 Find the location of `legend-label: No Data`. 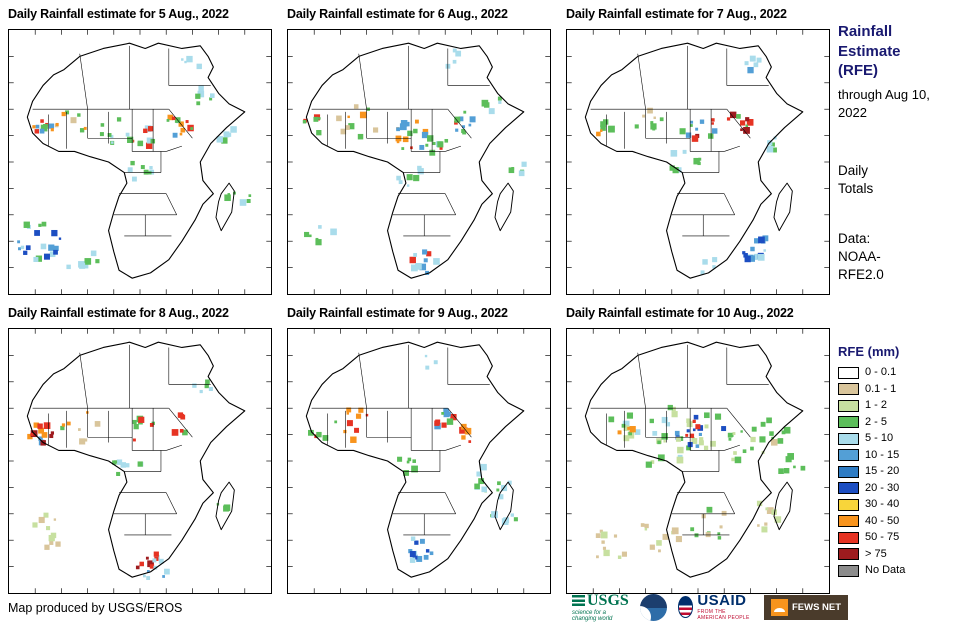

legend-label: No Data is located at coordinates (885, 570).